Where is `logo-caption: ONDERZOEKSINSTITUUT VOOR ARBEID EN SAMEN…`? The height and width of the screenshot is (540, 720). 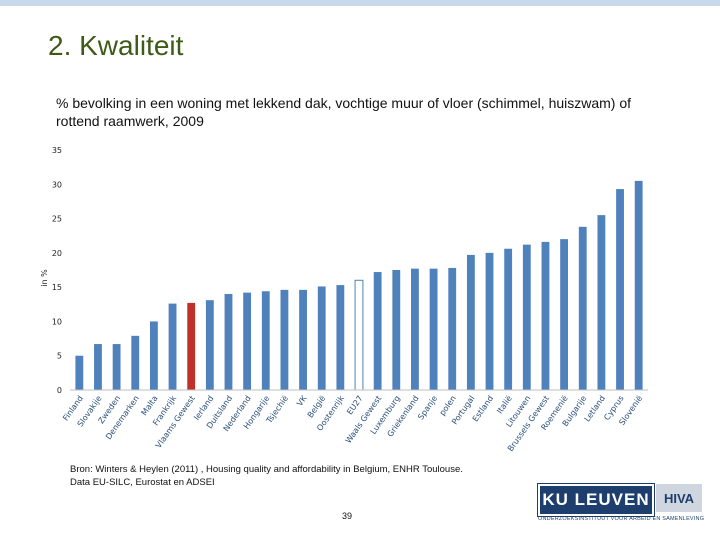 logo-caption: ONDERZOEKSINSTITUUT VOOR ARBEID EN SAMEN… is located at coordinates (621, 519).